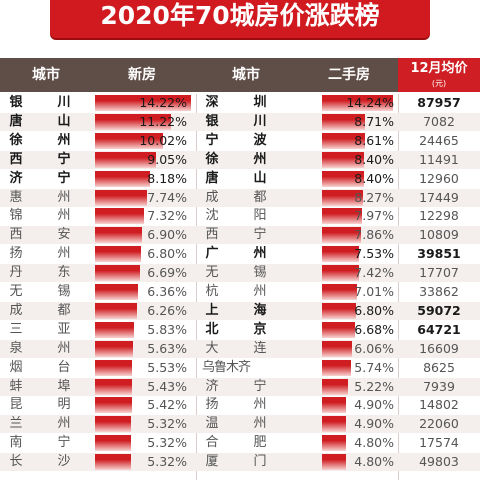  Describe the element at coordinates (260, 310) in the screenshot. I see `second-city-cell-char-2: 海` at that location.